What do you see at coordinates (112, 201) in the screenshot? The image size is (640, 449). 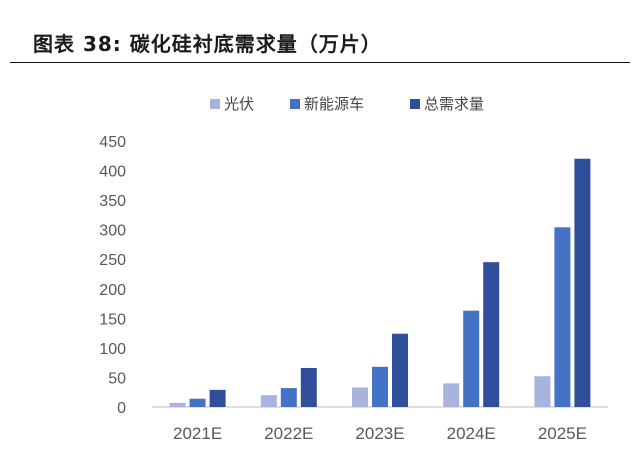 I see `y-tick-label-7: 350` at bounding box center [112, 201].